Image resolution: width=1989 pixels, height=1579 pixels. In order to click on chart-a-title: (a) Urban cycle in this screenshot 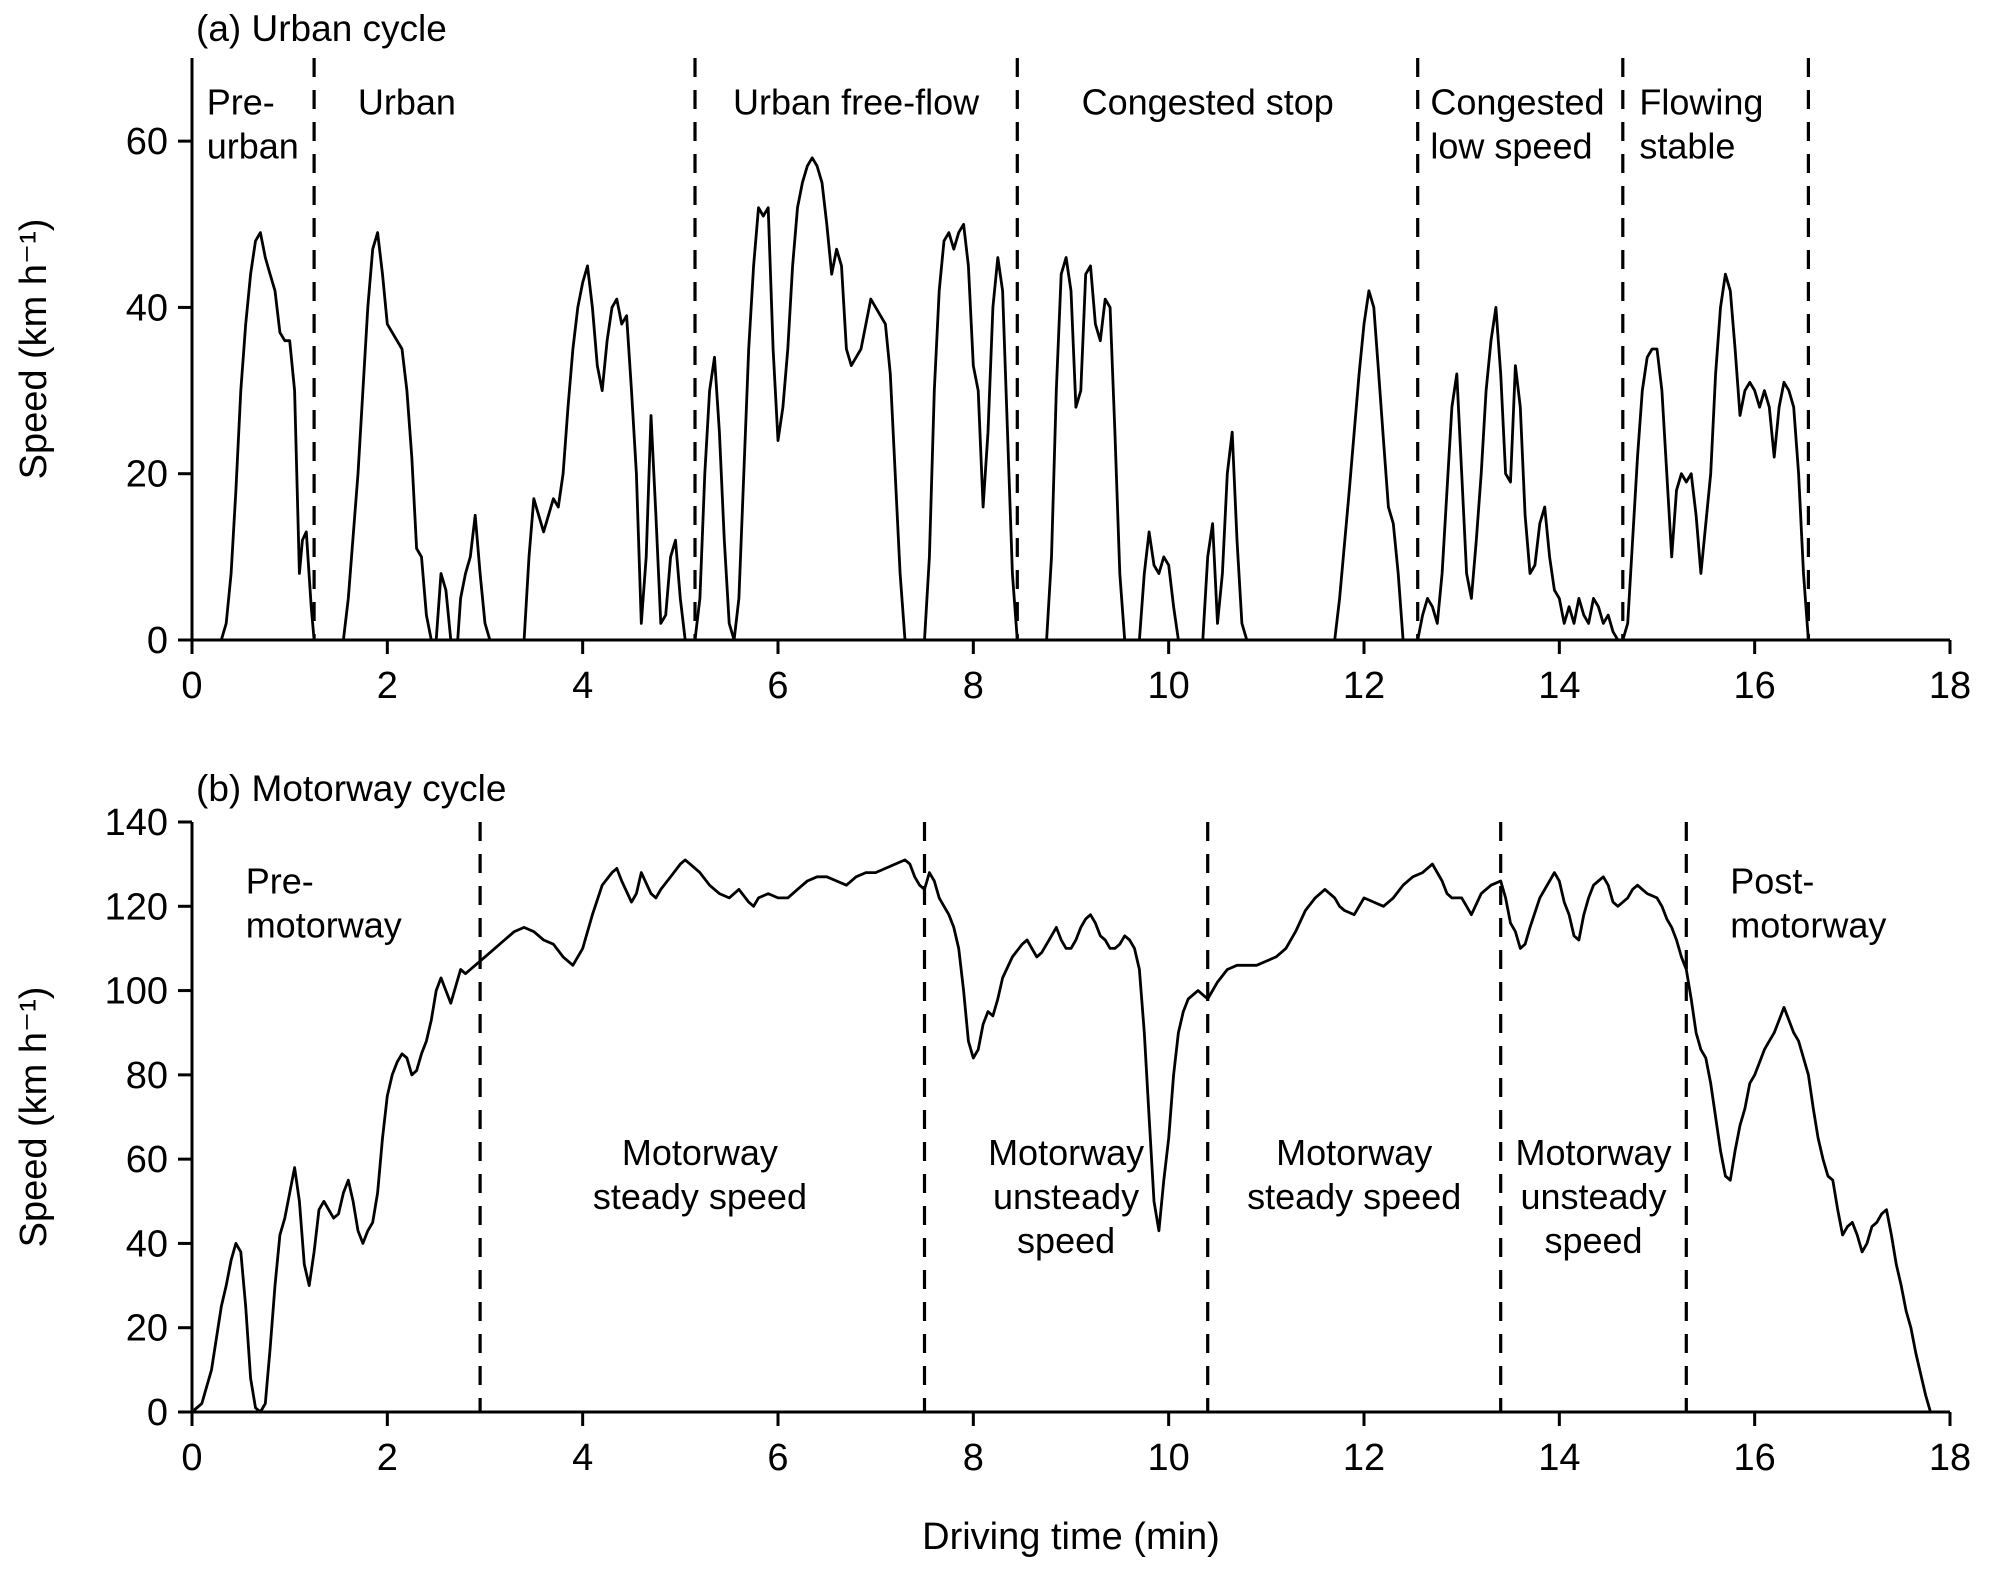, I will do `click(321, 28)`.